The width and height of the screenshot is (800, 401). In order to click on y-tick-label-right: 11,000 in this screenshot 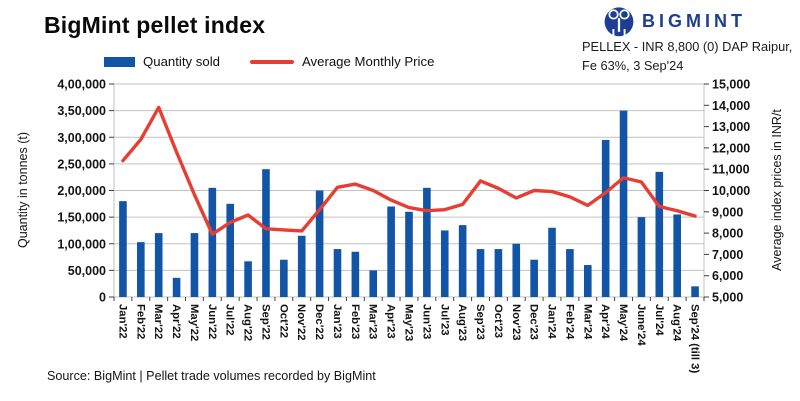, I will do `click(731, 170)`.